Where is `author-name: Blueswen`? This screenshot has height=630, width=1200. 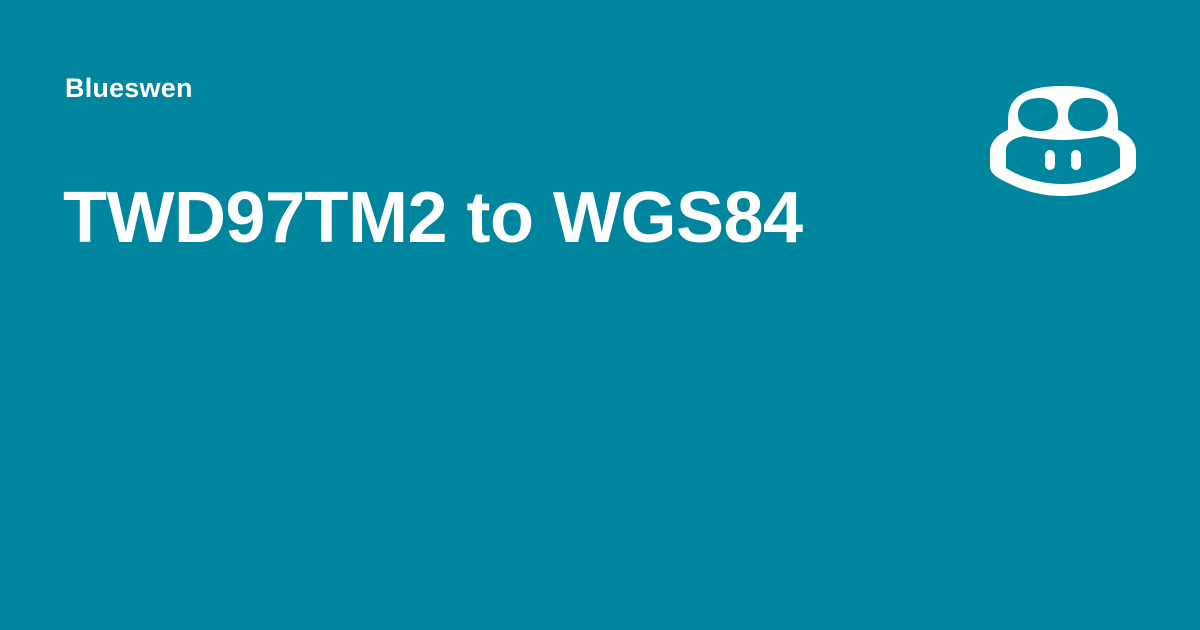 author-name: Blueswen is located at coordinates (129, 88).